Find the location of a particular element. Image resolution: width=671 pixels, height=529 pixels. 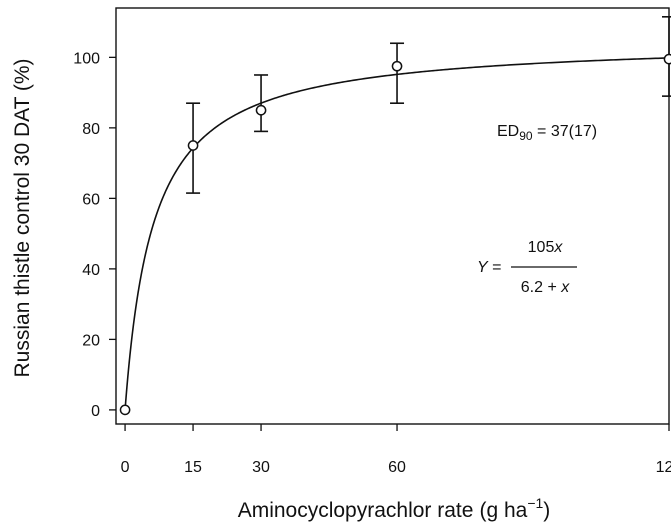

equation-numerator-var: x is located at coordinates (558, 247).